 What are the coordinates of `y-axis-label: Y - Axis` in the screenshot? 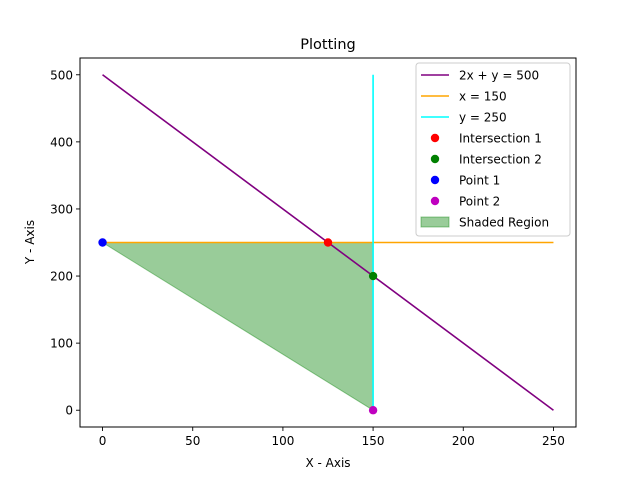 It's located at (30, 242).